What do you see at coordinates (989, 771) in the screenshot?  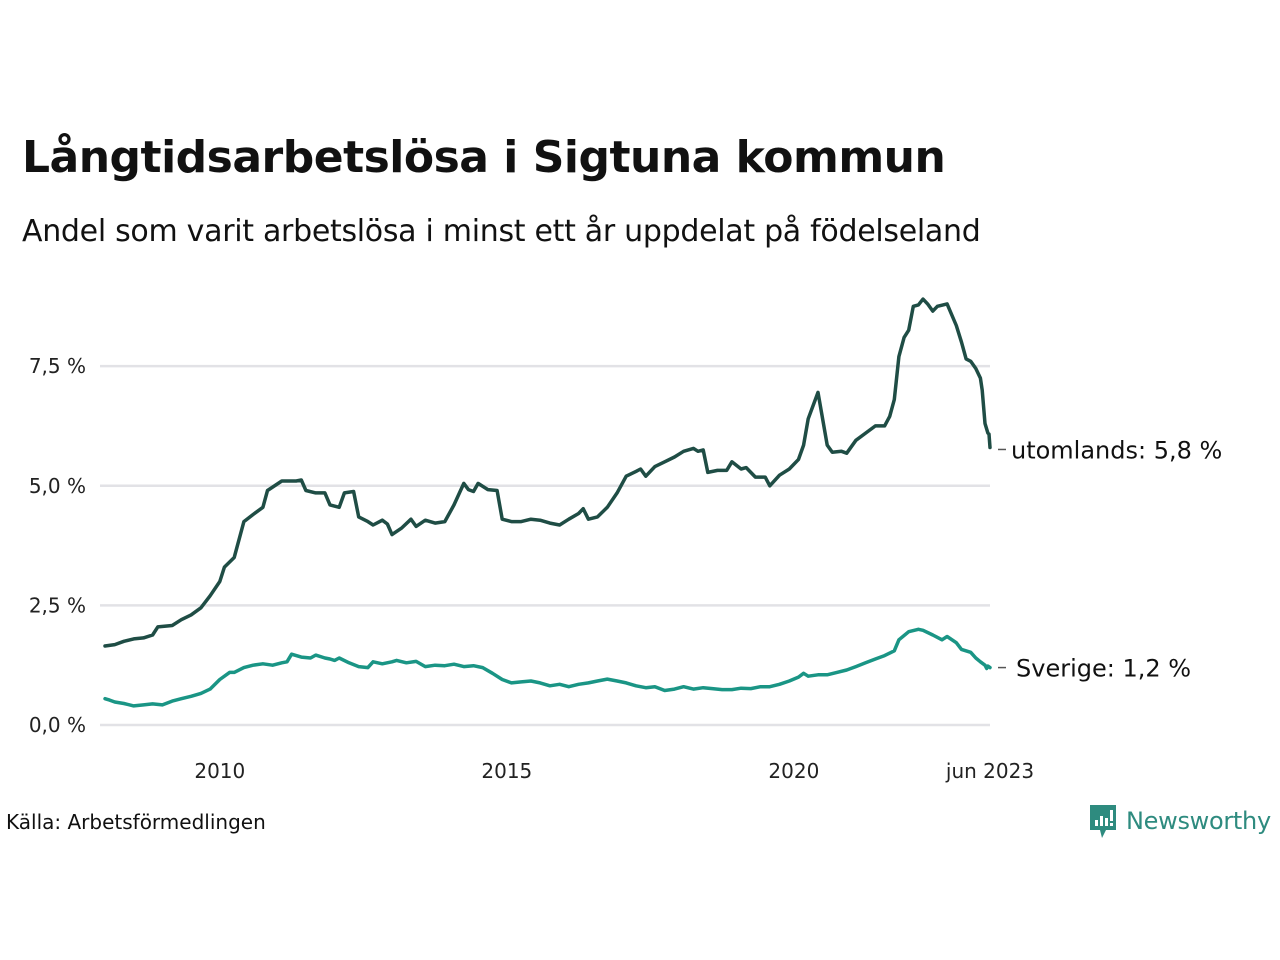 I see `x-tick-label: jun 2023` at bounding box center [989, 771].